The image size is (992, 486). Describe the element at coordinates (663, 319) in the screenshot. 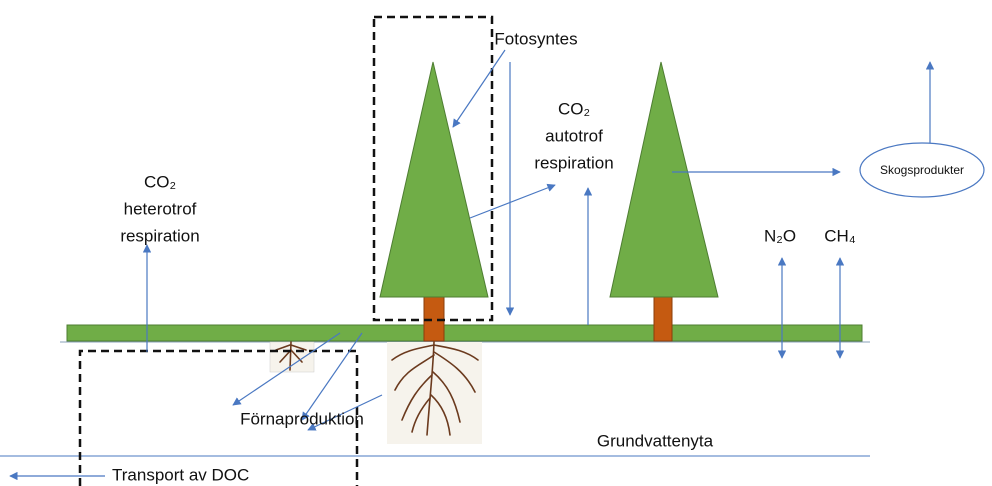

I see `trunk` at that location.